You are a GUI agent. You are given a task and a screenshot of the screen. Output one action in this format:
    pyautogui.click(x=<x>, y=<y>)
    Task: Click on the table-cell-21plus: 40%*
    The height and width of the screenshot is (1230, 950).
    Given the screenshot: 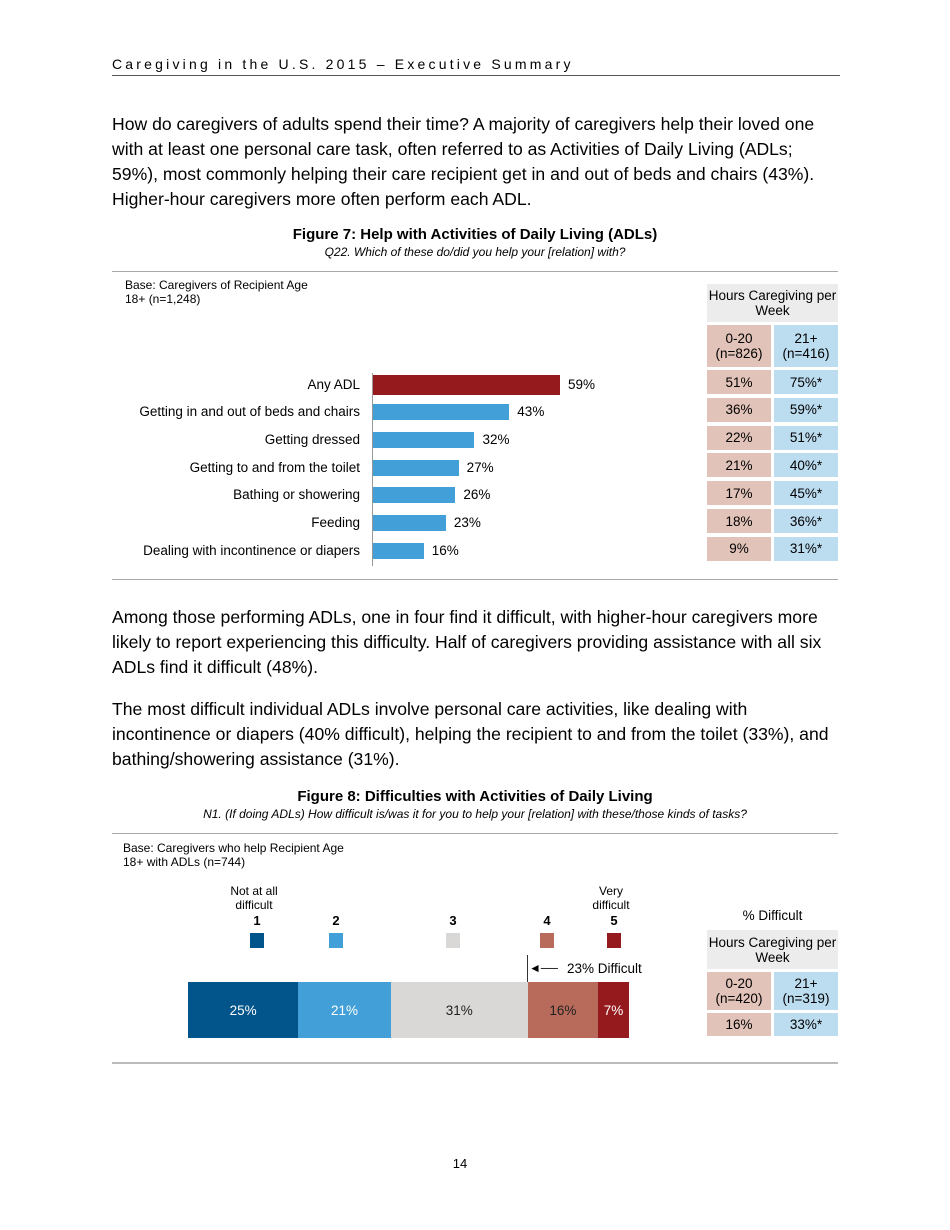 What is the action you would take?
    pyautogui.click(x=806, y=465)
    